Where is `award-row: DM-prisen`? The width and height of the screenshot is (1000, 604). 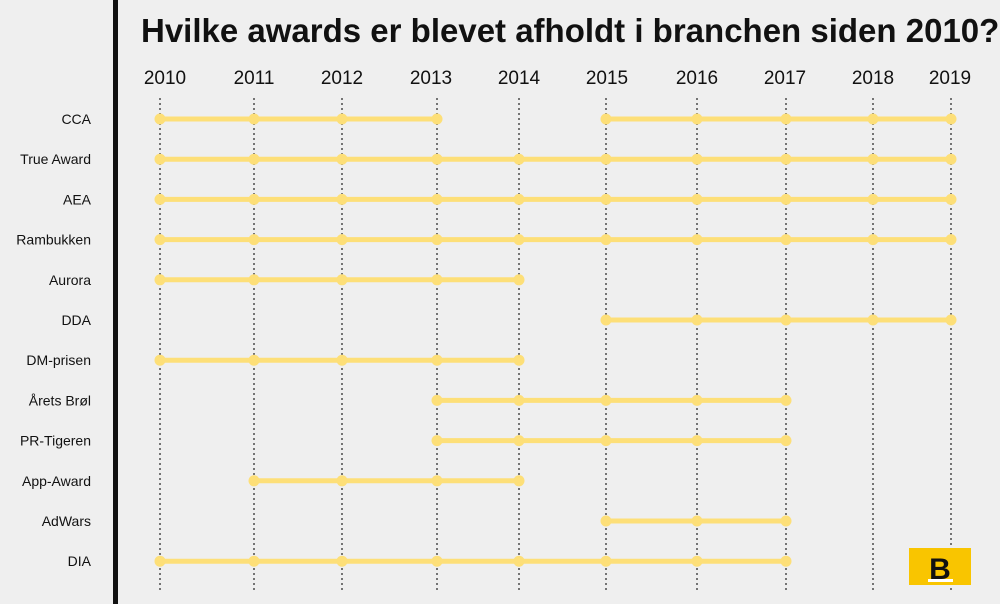
award-row: DM-prisen is located at coordinates (275, 360).